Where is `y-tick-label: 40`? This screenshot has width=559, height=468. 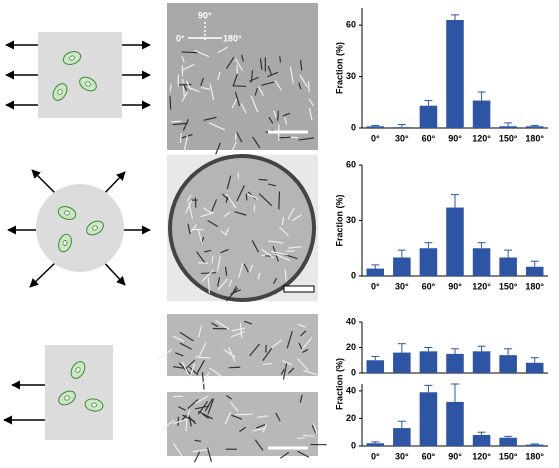
y-tick-label: 40 is located at coordinates (351, 321).